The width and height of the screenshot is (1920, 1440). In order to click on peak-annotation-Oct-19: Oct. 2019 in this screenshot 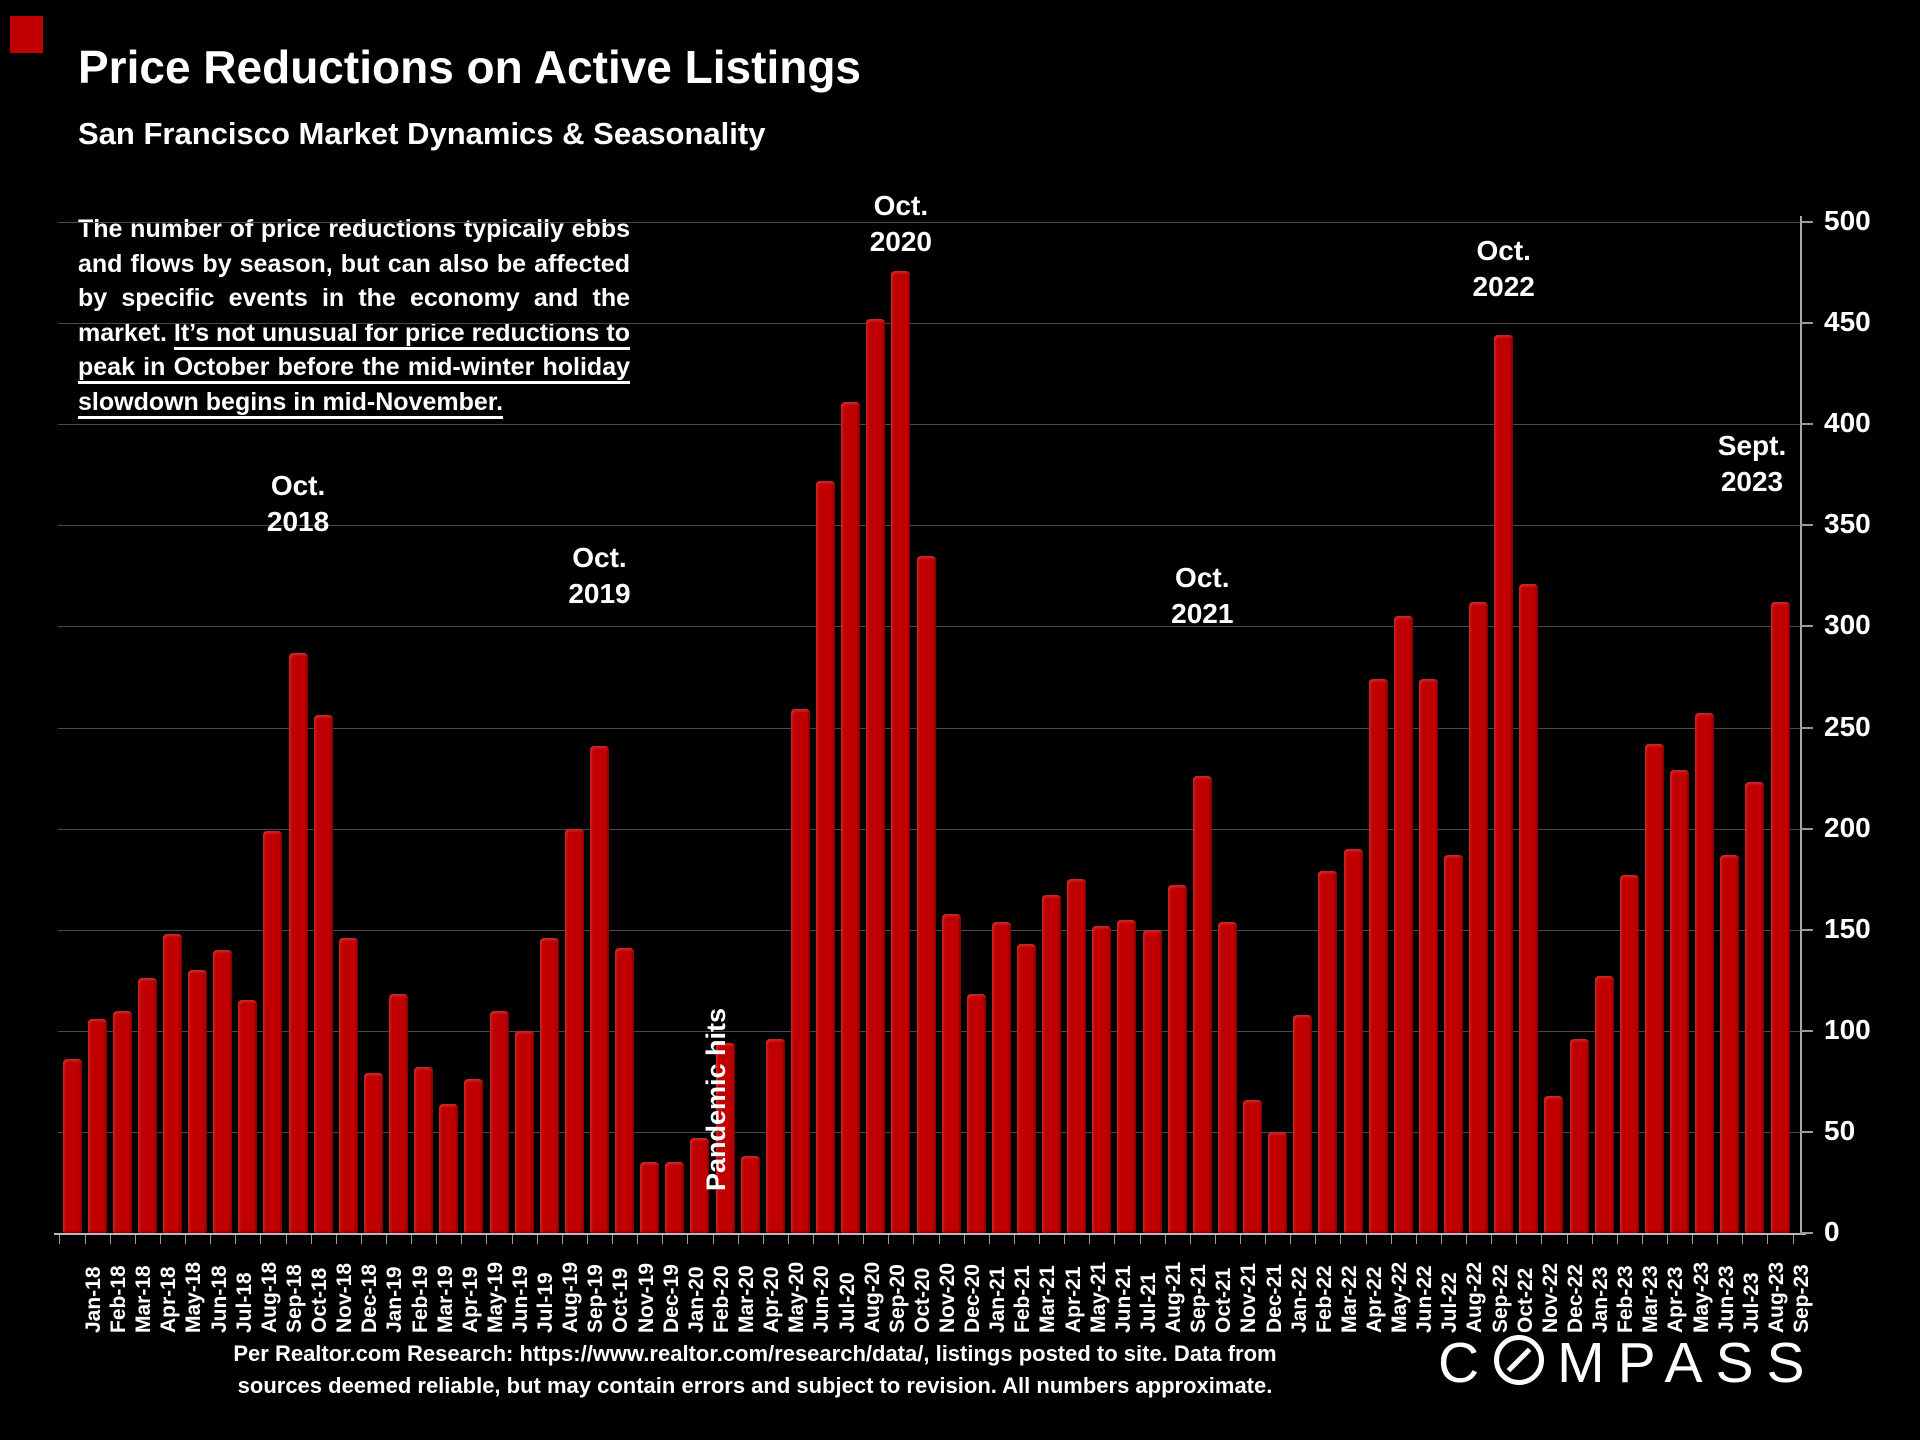, I will do `click(599, 576)`.